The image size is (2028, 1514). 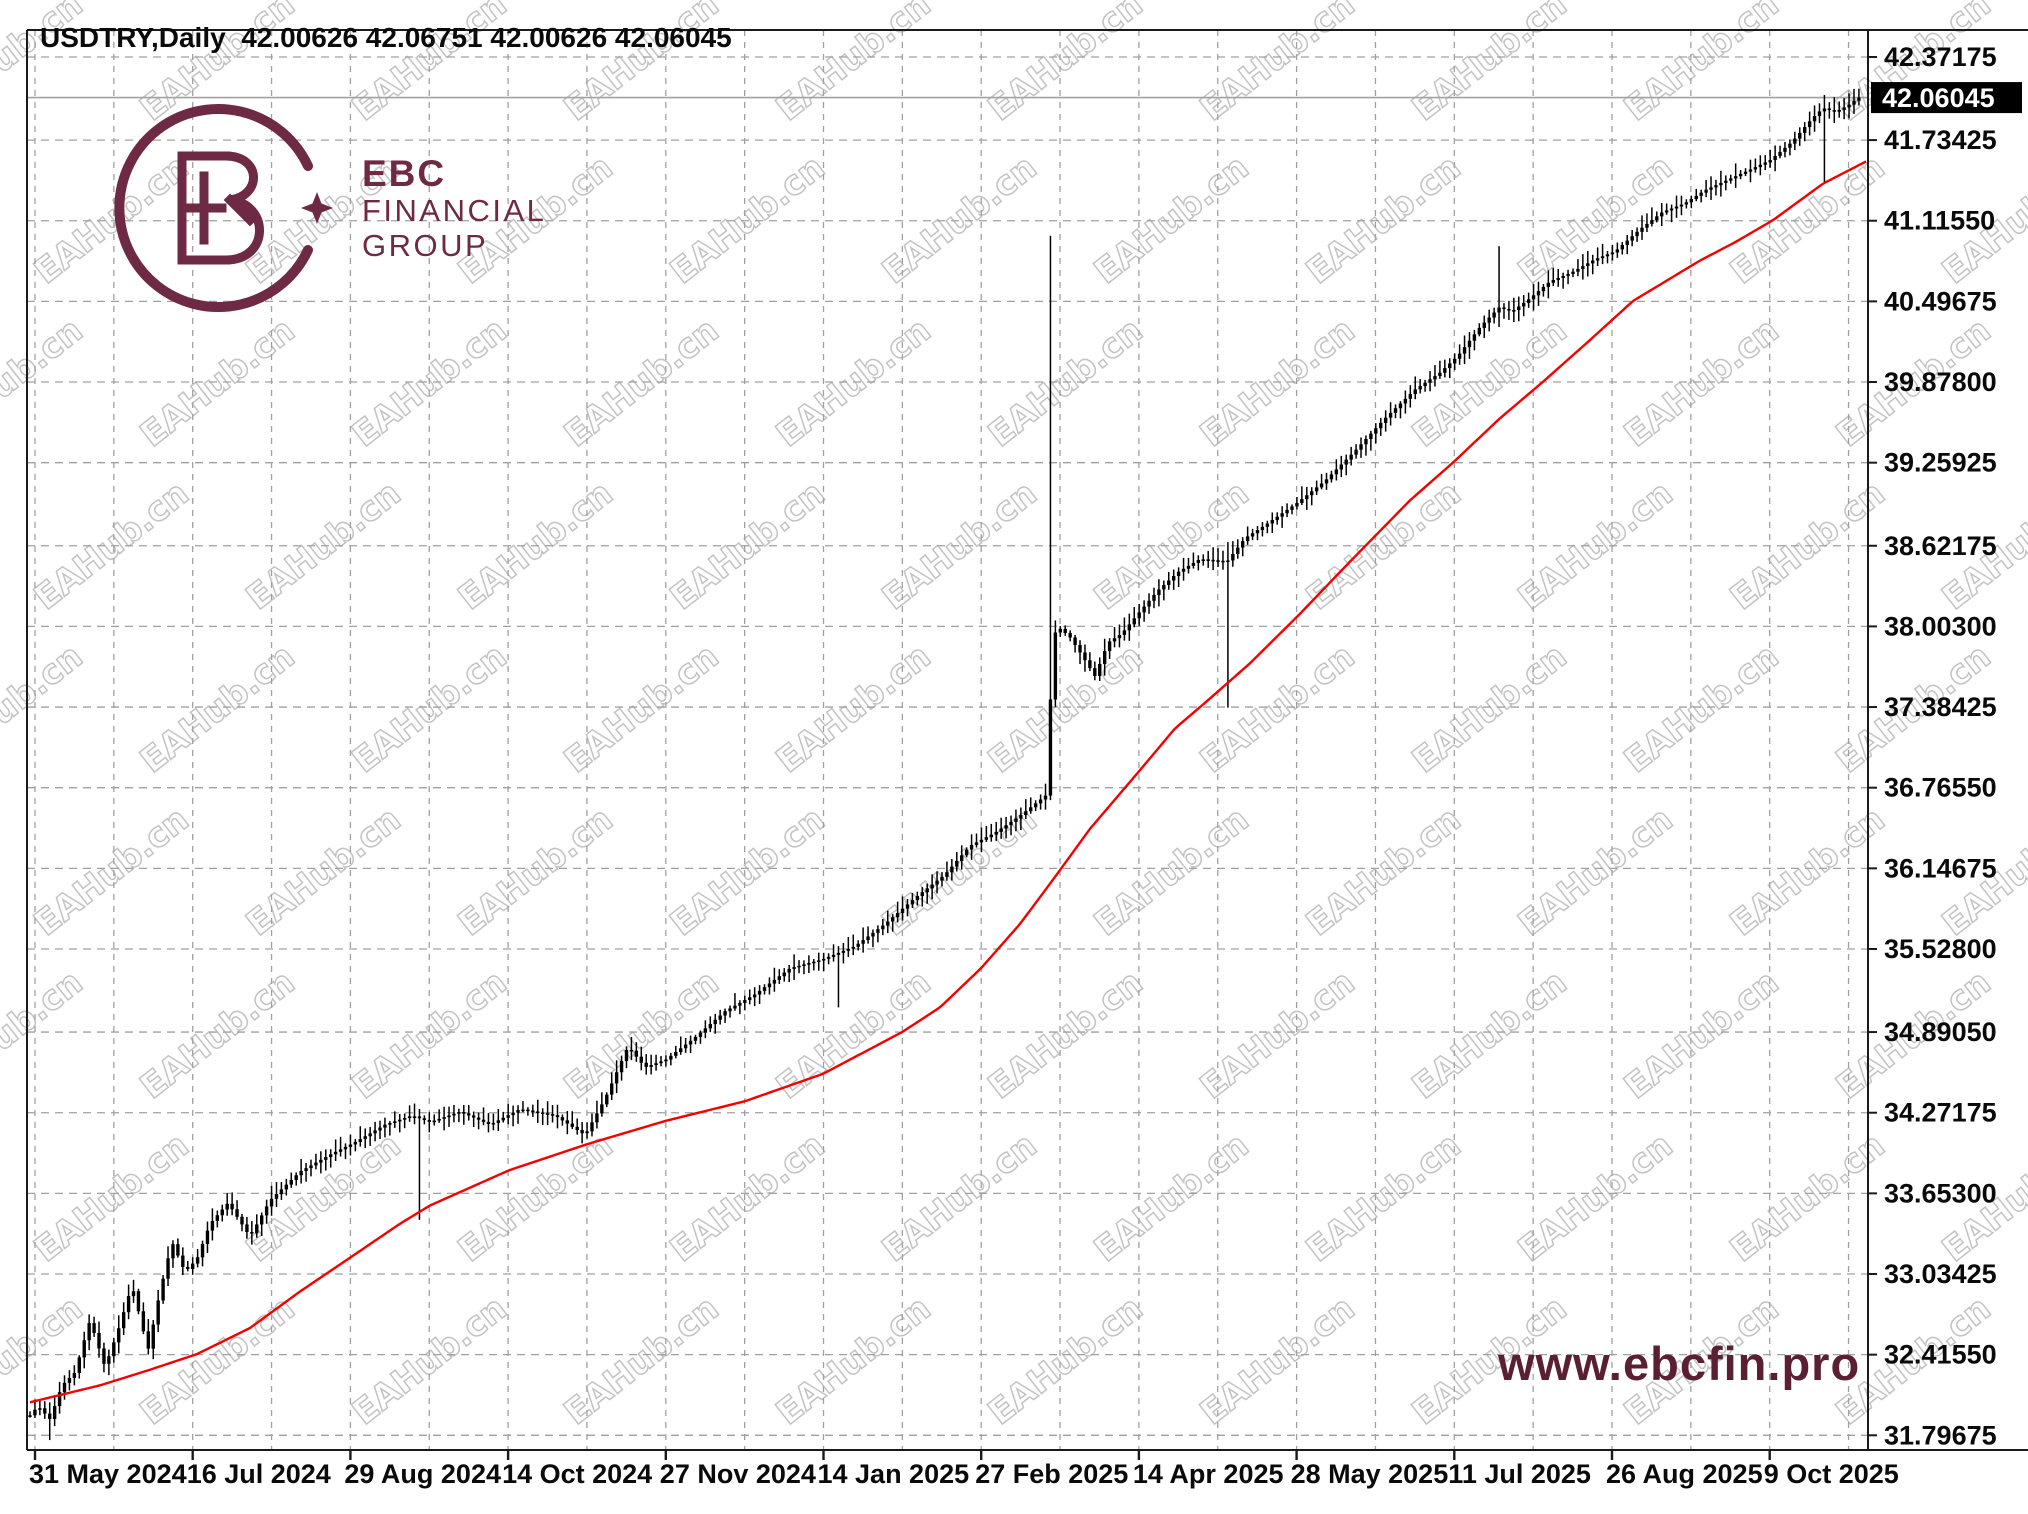 What do you see at coordinates (1679, 1363) in the screenshot?
I see `website-watermark: www.ebcfin.pro` at bounding box center [1679, 1363].